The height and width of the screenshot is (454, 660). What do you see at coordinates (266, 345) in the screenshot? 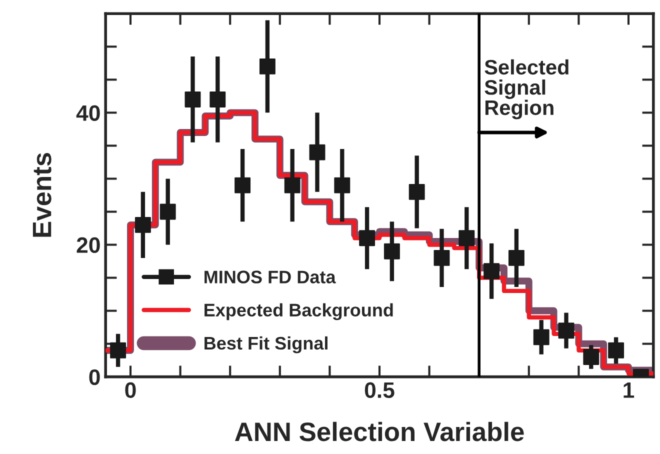
I see `legend-label: Best Fit Signal` at bounding box center [266, 345].